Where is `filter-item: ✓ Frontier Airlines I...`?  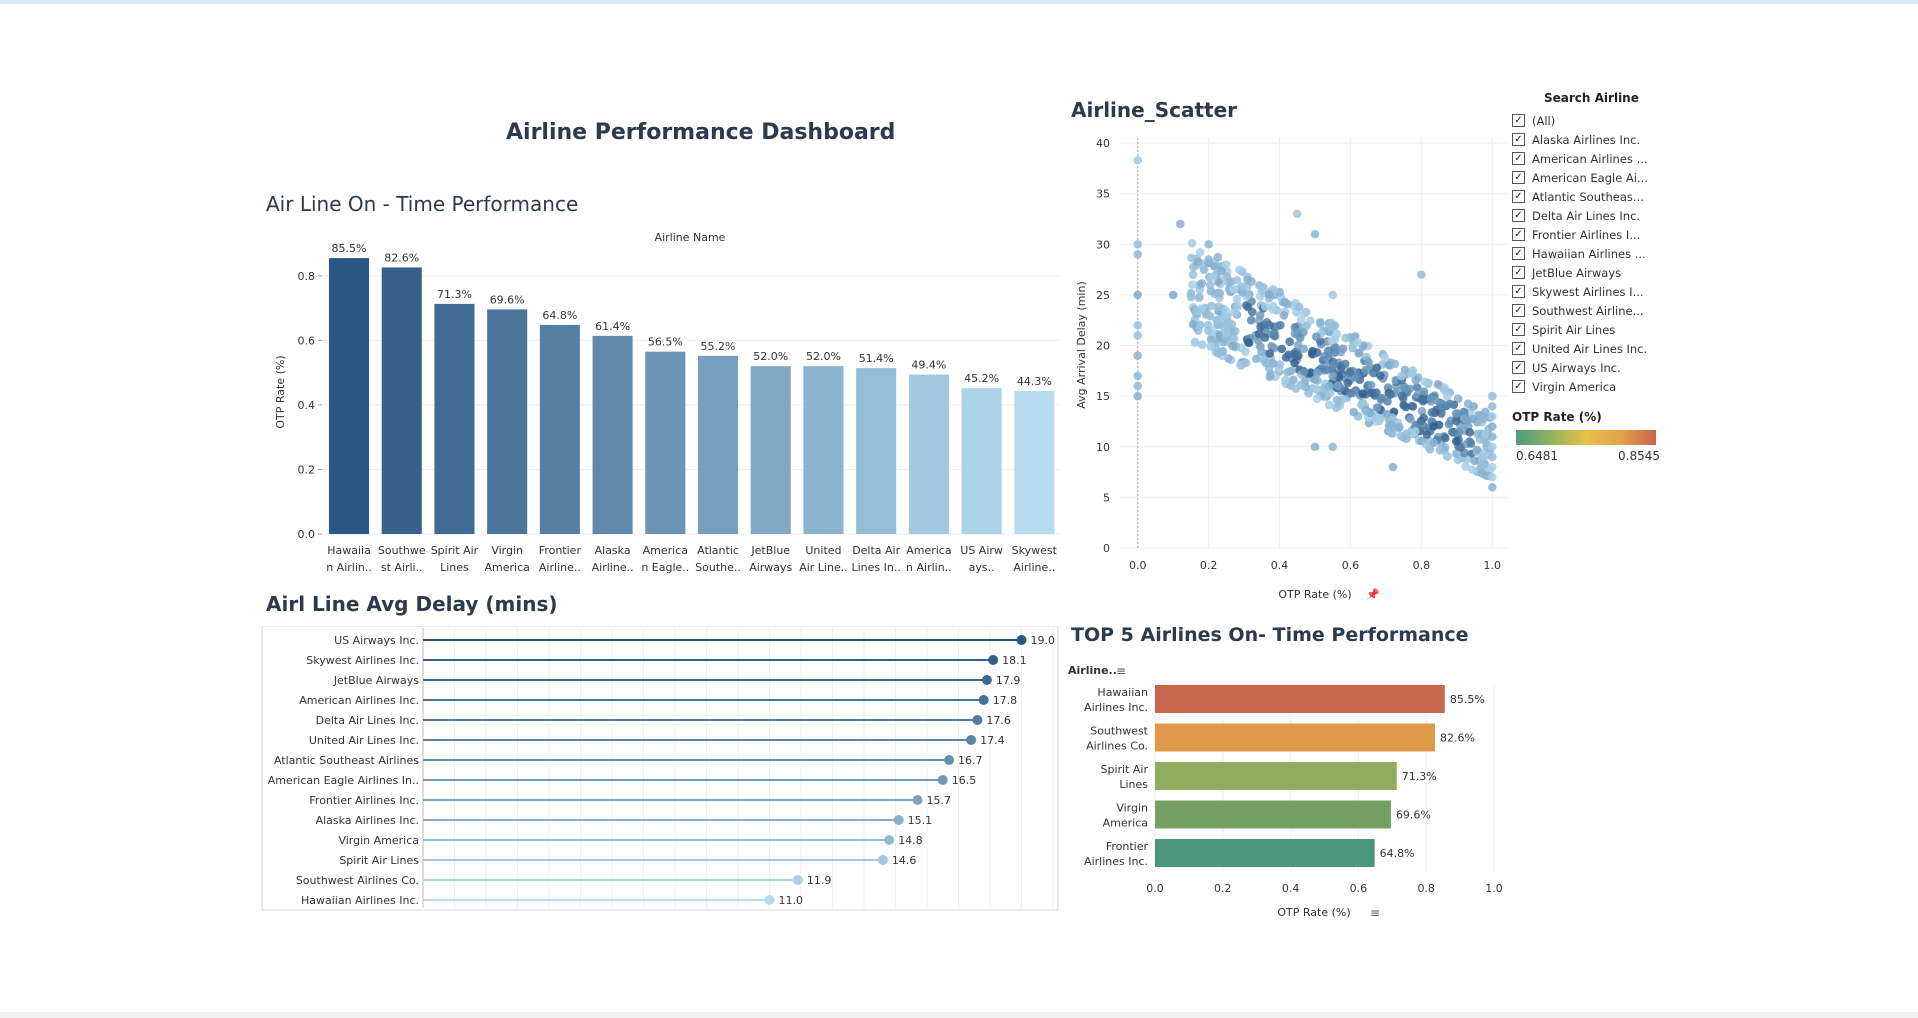 filter-item: ✓ Frontier Airlines I... is located at coordinates (1587, 234).